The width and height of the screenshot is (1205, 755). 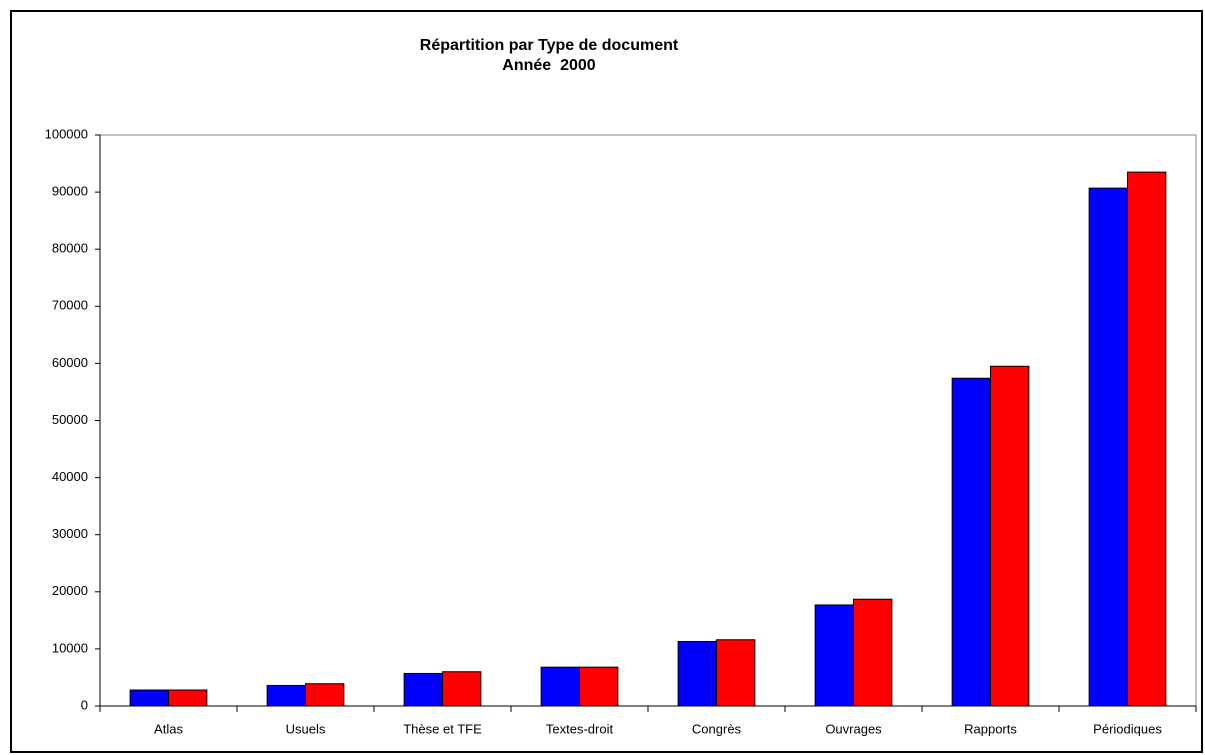 What do you see at coordinates (549, 45) in the screenshot?
I see `chart-title: Répartition par Type de document` at bounding box center [549, 45].